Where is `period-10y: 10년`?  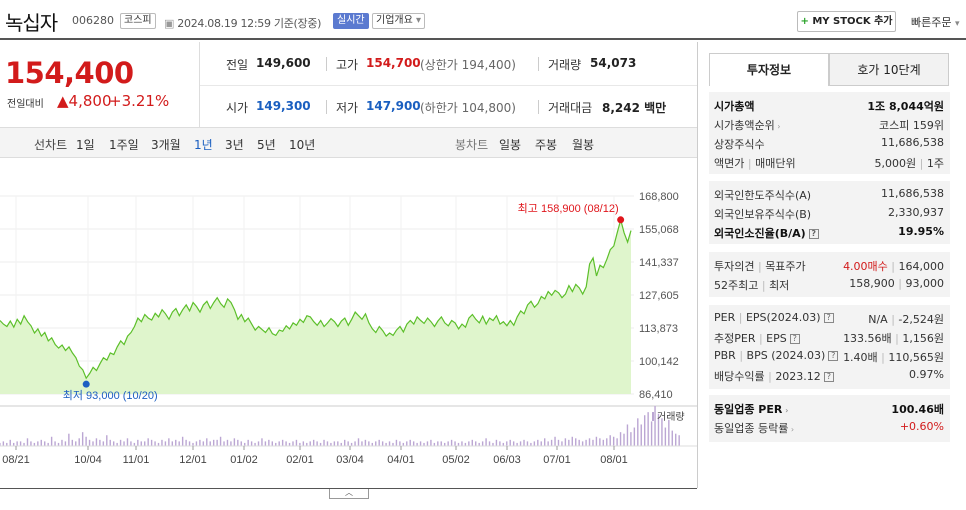
period-10y: 10년 is located at coordinates (302, 145).